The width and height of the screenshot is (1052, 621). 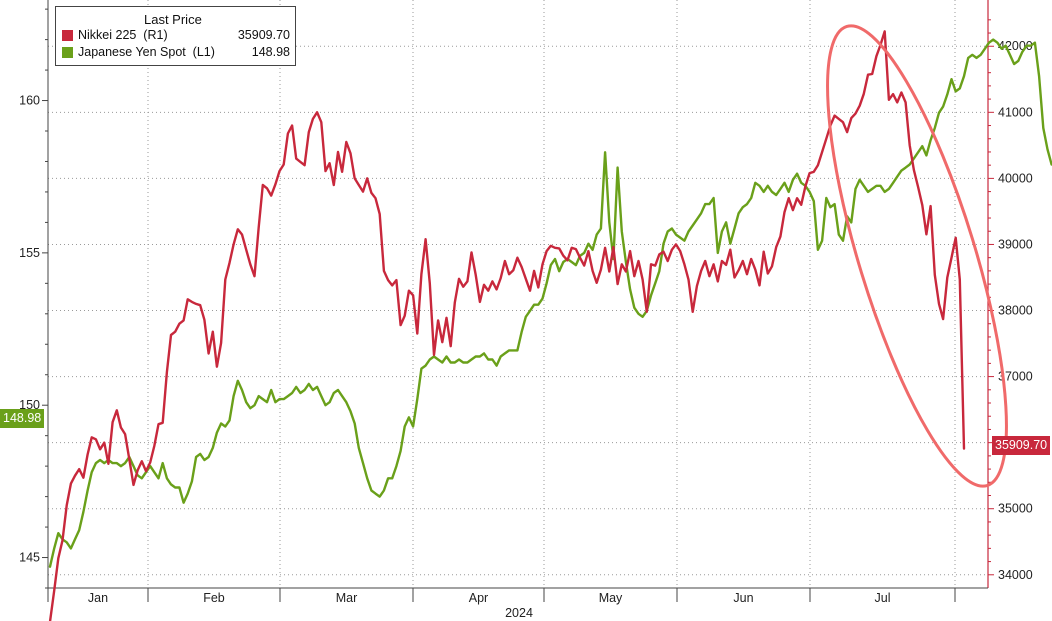 What do you see at coordinates (29, 101) in the screenshot?
I see `left-tick-label: 160` at bounding box center [29, 101].